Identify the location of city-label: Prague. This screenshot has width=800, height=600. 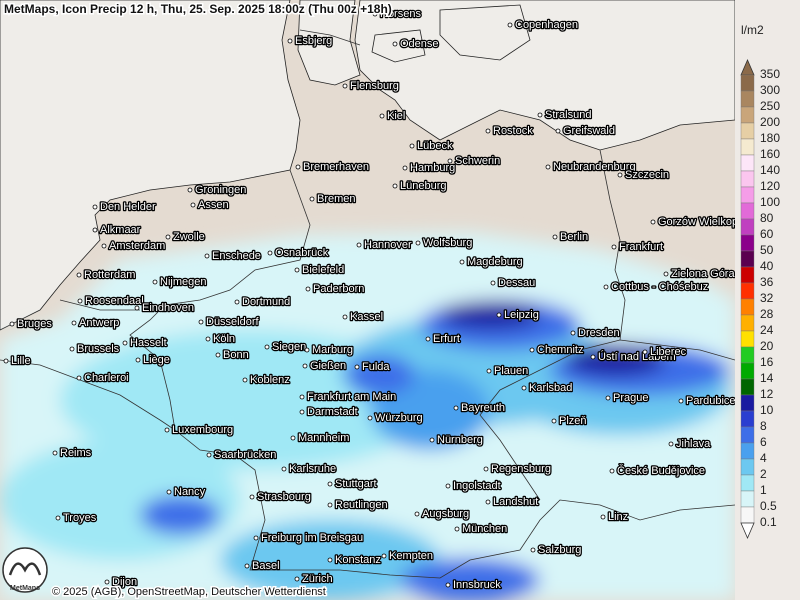
(630, 398).